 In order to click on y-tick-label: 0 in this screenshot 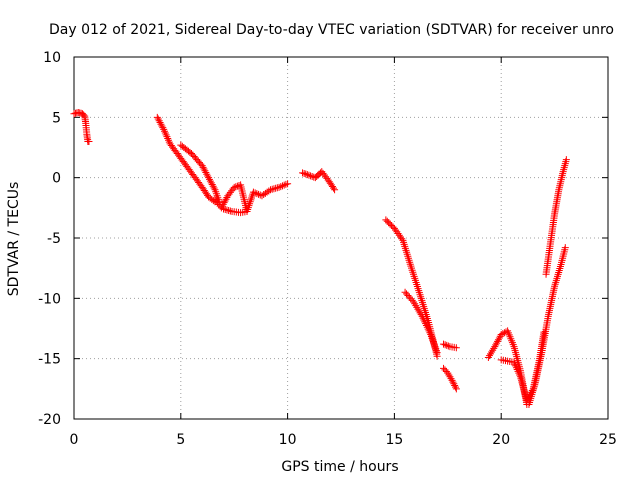, I will do `click(56, 179)`.